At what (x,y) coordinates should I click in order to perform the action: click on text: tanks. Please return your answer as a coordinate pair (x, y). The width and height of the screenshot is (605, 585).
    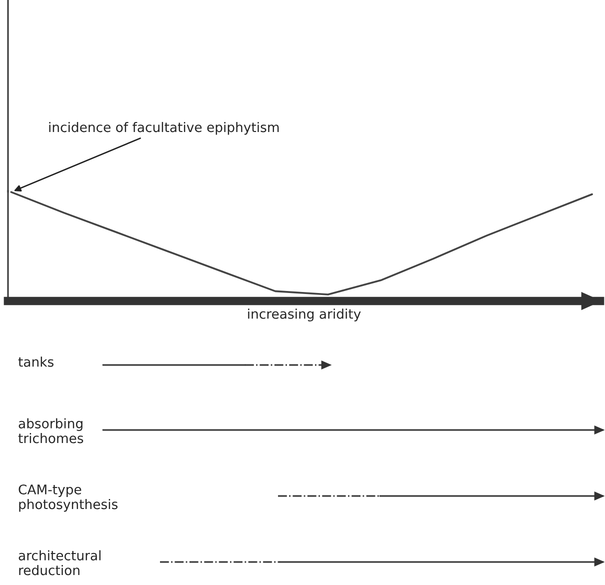
    Looking at the image, I should click on (36, 361).